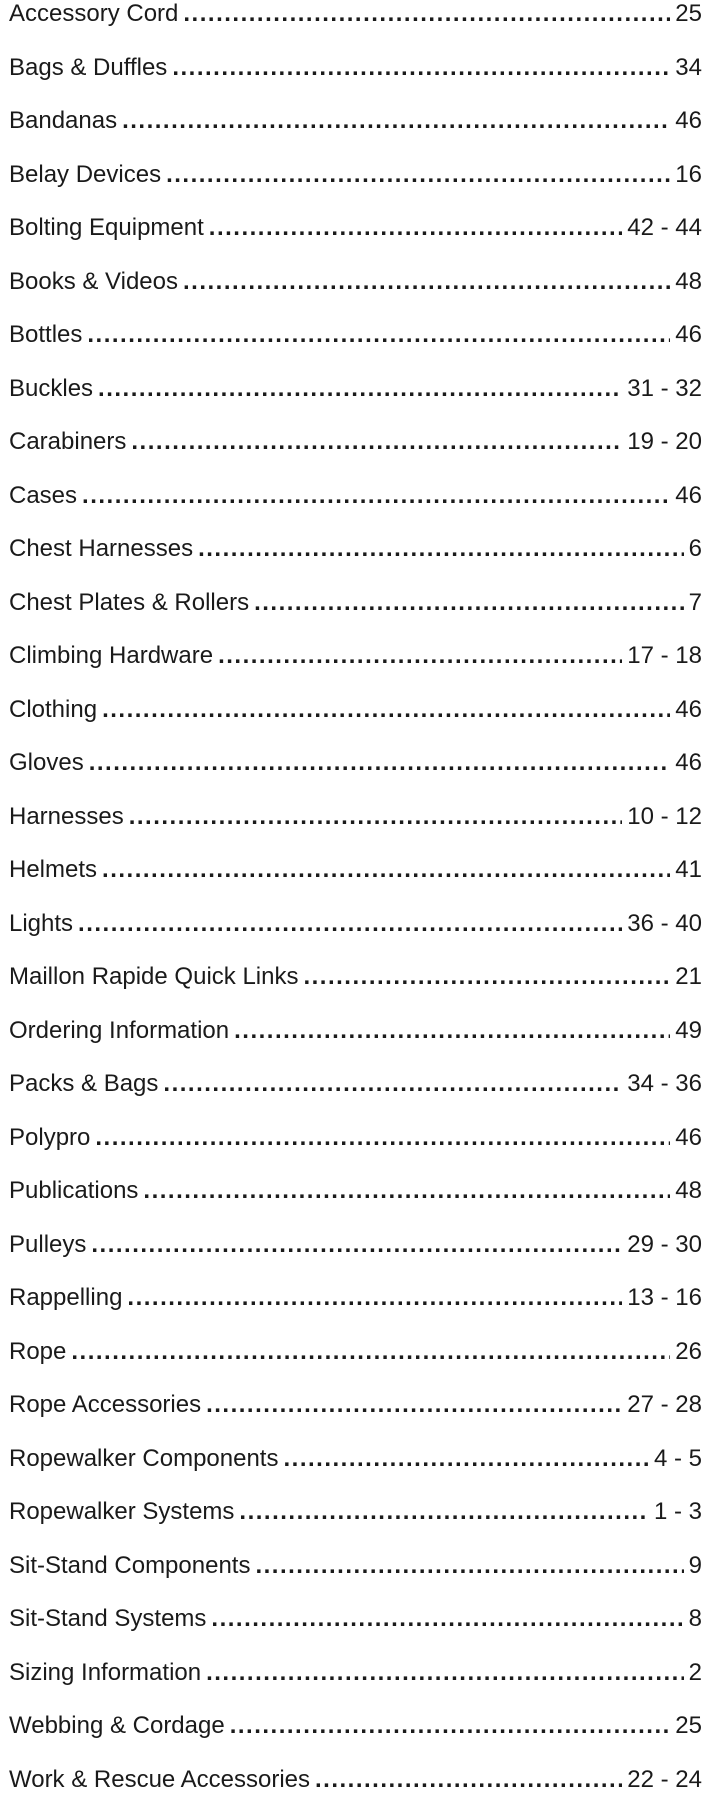 Image resolution: width=710 pixels, height=1819 pixels. I want to click on index-entry: Rope Accessories 27 - 28, so click(355, 1418).